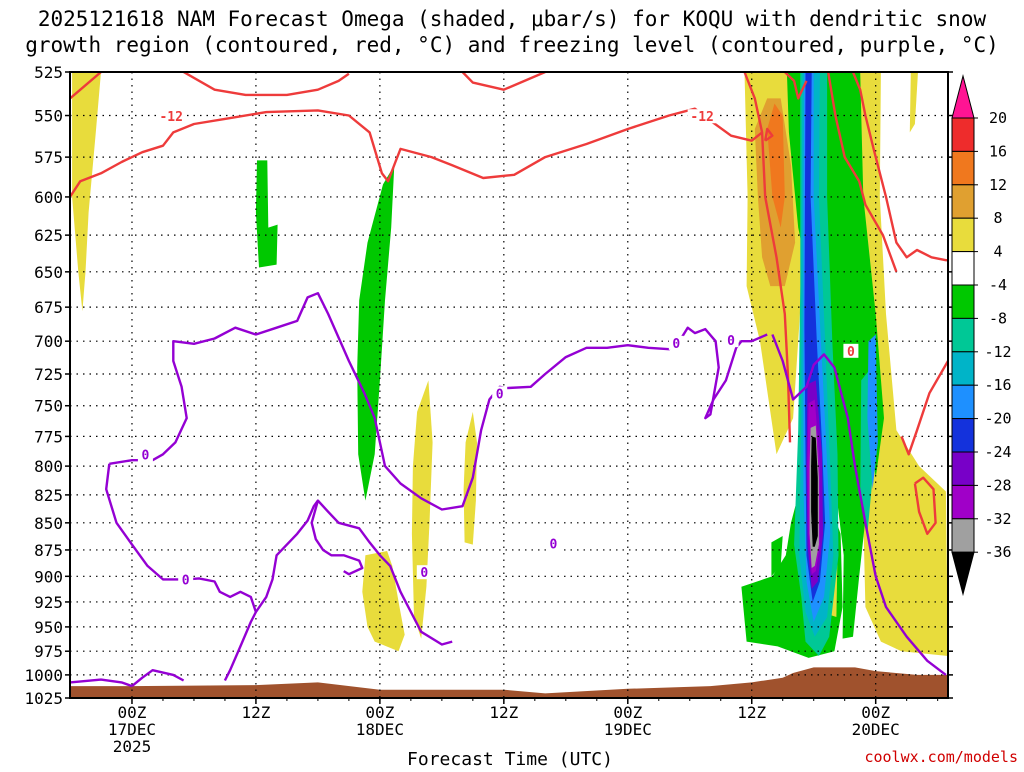 The width and height of the screenshot is (1024, 772). Describe the element at coordinates (913, 102) in the screenshot. I see `omega-yellow-far` at that location.